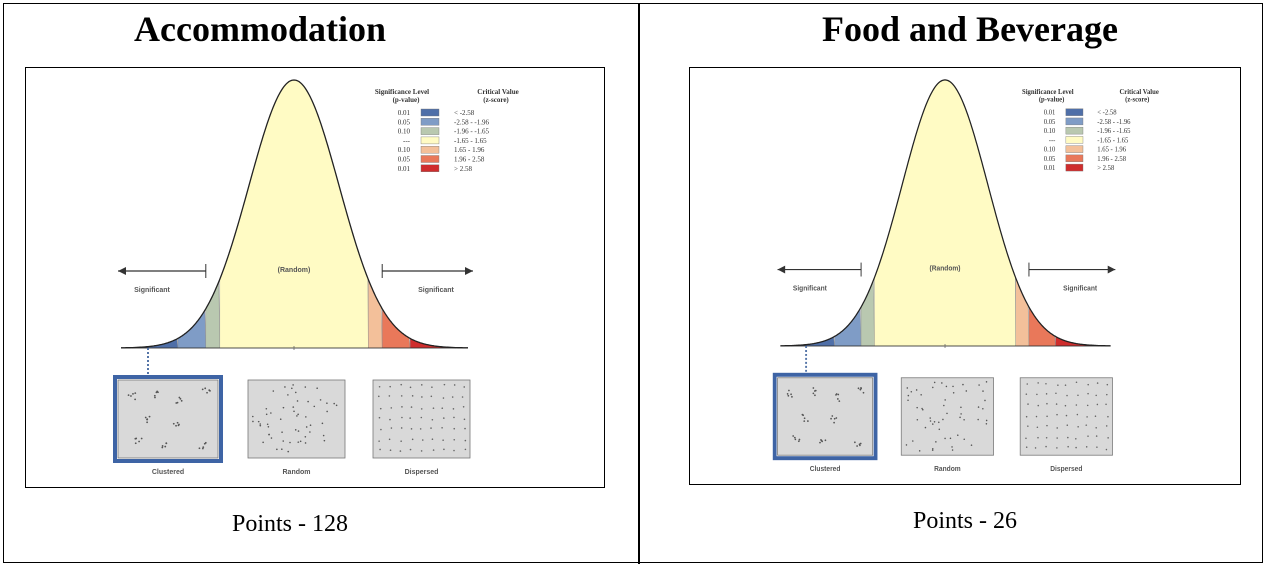 The width and height of the screenshot is (1268, 567). Describe the element at coordinates (407, 141) in the screenshot. I see `legend-pvalue: ---` at that location.